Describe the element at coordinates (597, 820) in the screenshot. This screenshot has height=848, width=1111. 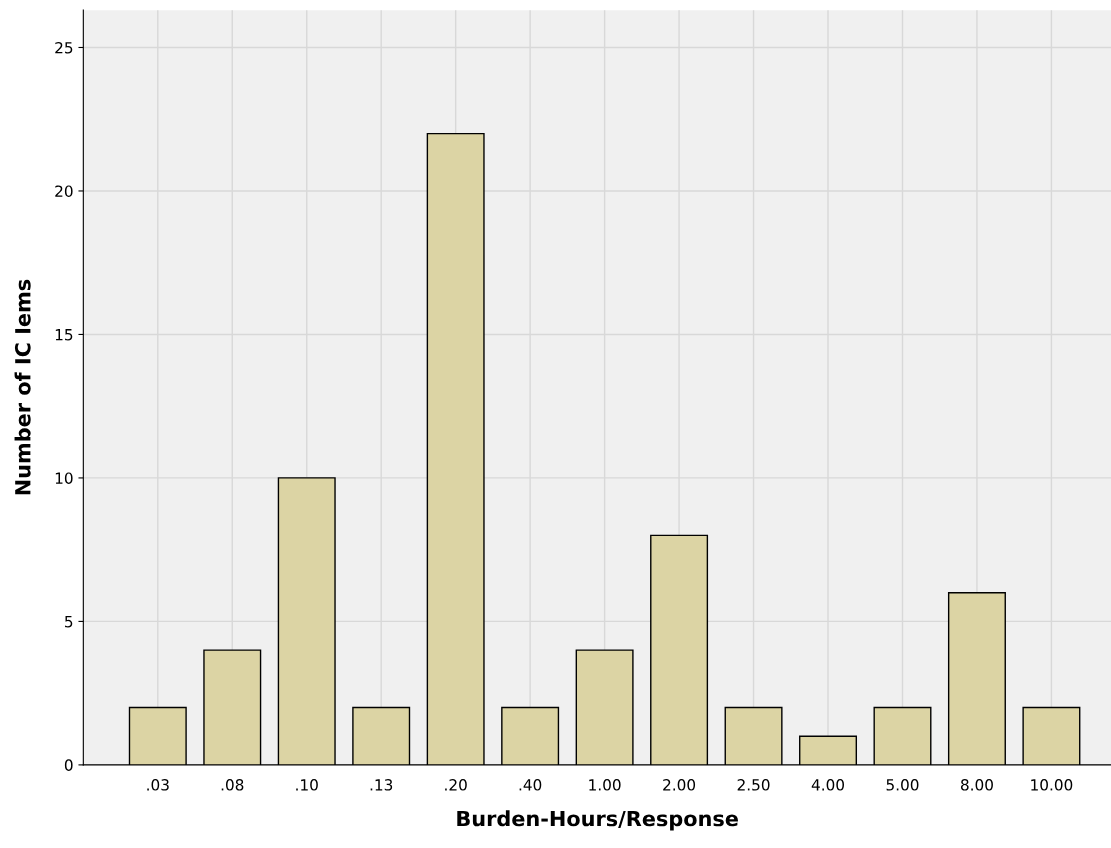
I see `x-axis-title: Burden-Hours/Response` at that location.